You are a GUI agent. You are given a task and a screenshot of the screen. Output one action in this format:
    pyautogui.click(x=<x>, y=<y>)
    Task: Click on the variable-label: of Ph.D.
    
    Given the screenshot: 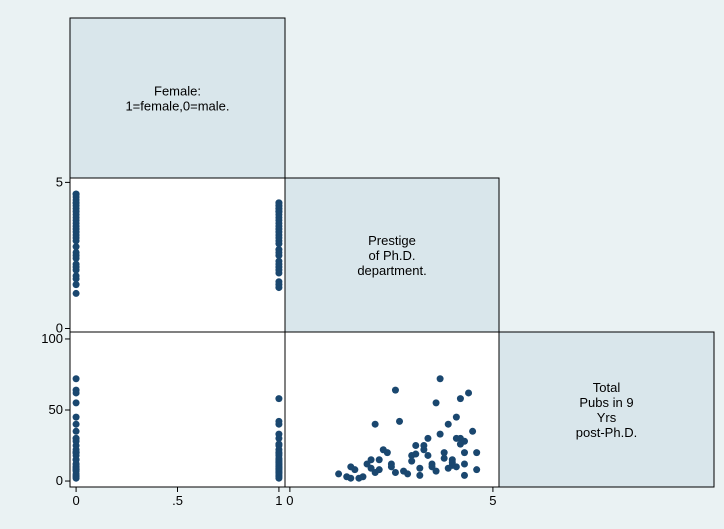 What is the action you would take?
    pyautogui.click(x=392, y=255)
    